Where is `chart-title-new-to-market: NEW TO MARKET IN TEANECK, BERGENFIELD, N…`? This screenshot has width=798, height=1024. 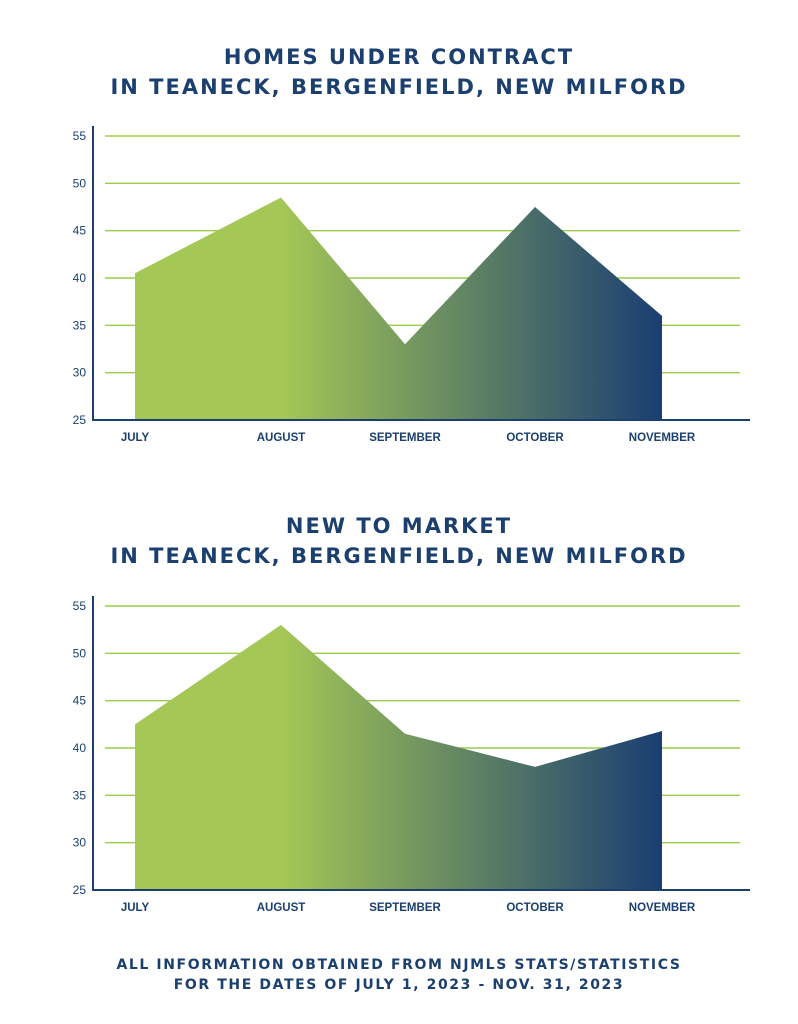
chart-title-new-to-market: NEW TO MARKET IN TEANECK, BERGENFIELD, N… is located at coordinates (399, 541).